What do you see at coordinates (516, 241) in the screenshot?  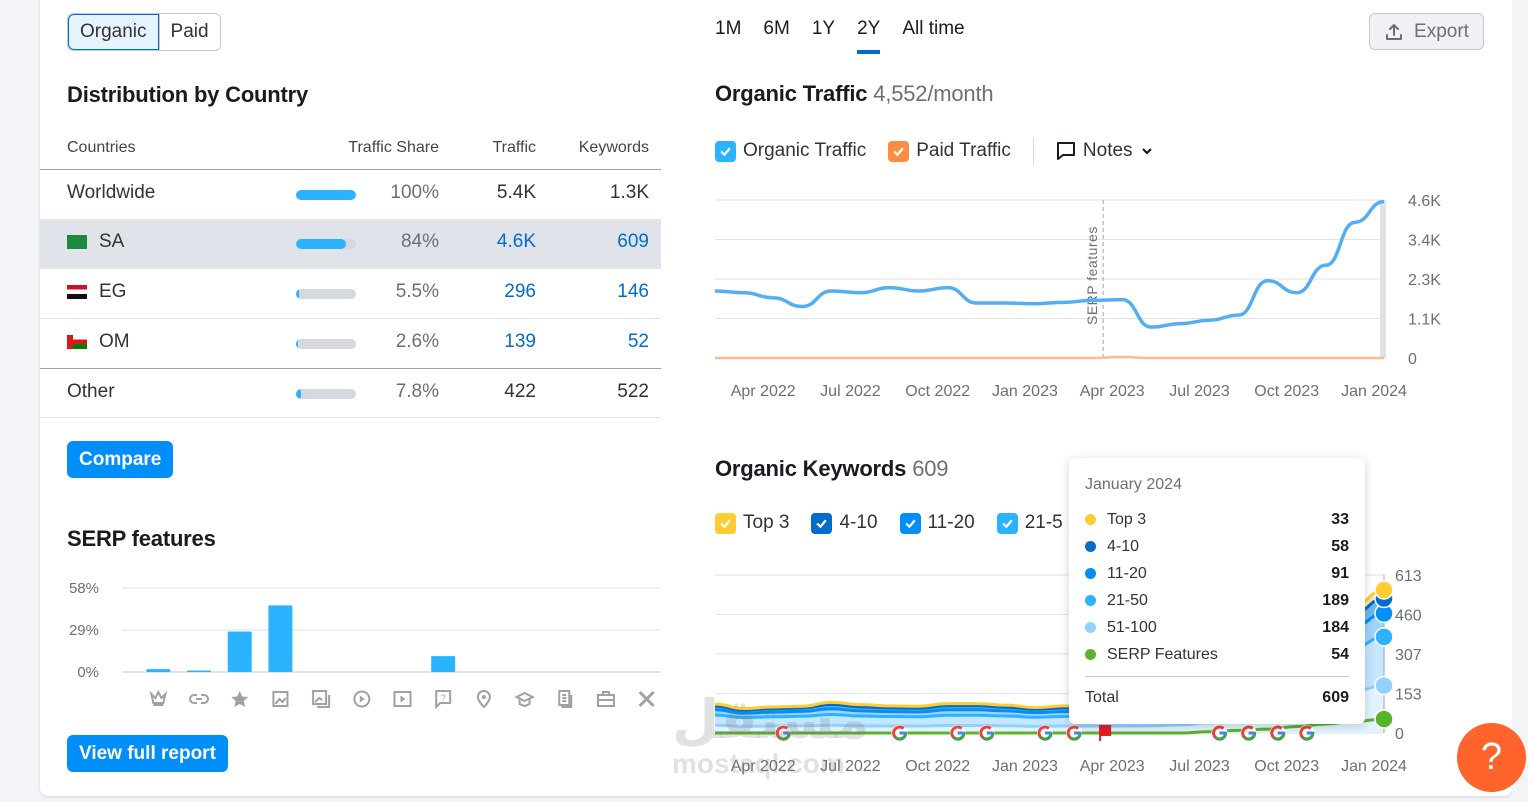 I see `traffic-value: 4.6K` at bounding box center [516, 241].